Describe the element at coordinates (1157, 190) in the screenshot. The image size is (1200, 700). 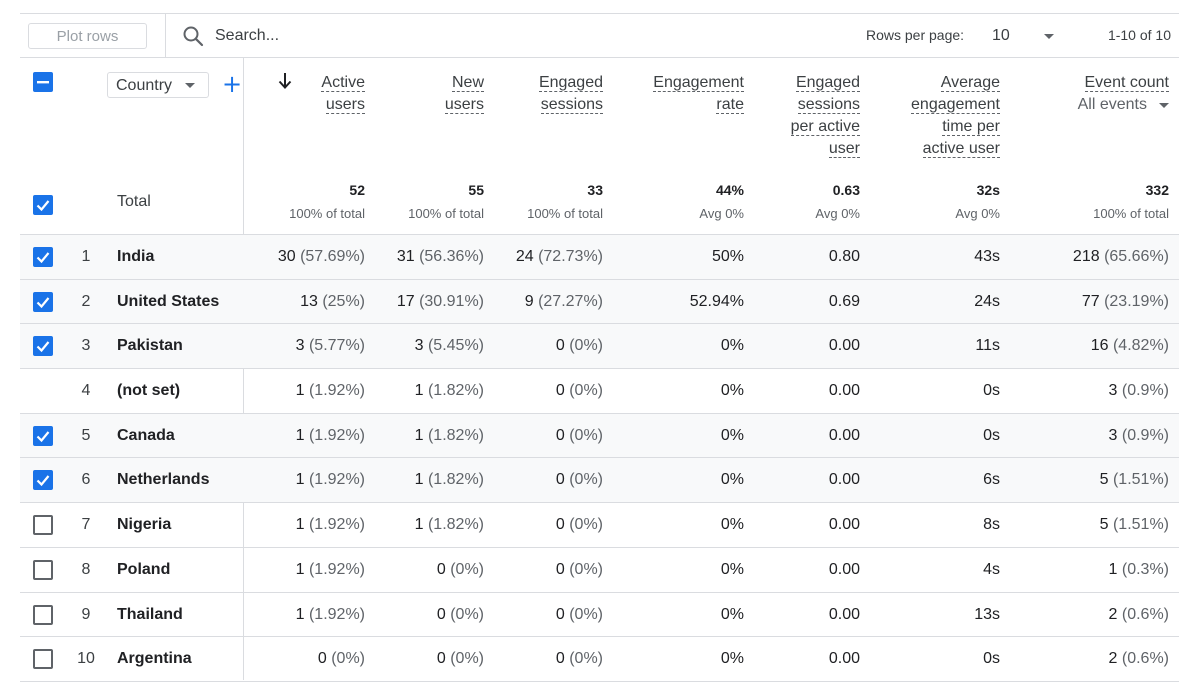
I see `total-value: 332` at that location.